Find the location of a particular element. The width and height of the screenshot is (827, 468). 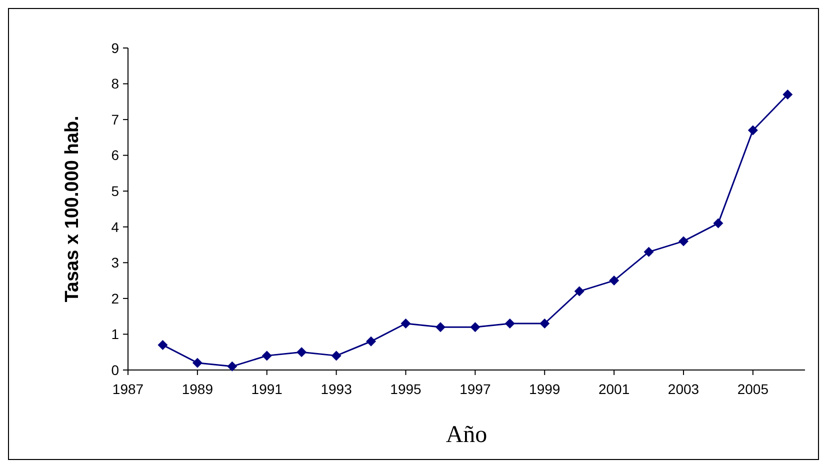

x-tick-label: 1997 is located at coordinates (475, 389).